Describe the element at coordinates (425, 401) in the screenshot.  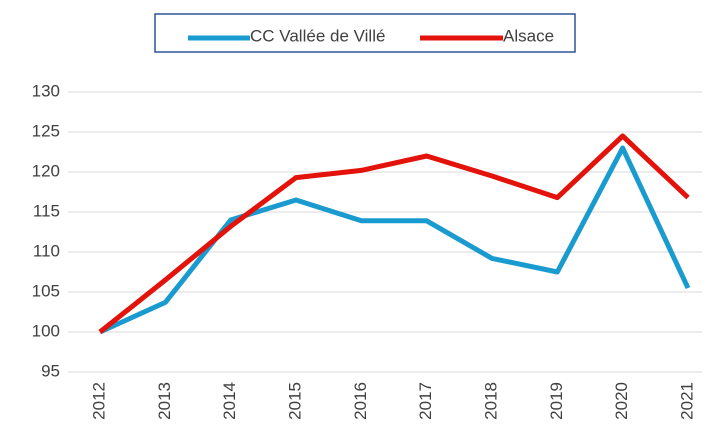
I see `x-tick-label: 2017` at that location.